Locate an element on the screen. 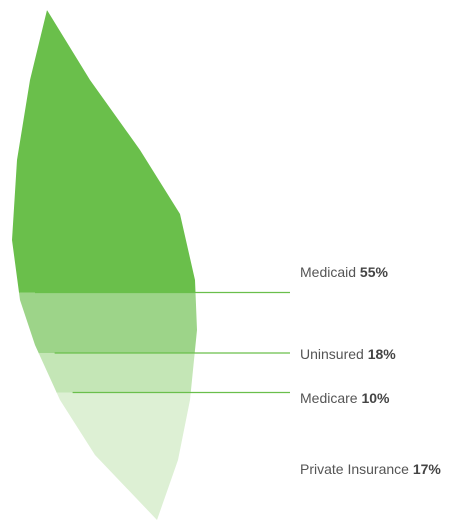  value-label: 18% is located at coordinates (382, 354).